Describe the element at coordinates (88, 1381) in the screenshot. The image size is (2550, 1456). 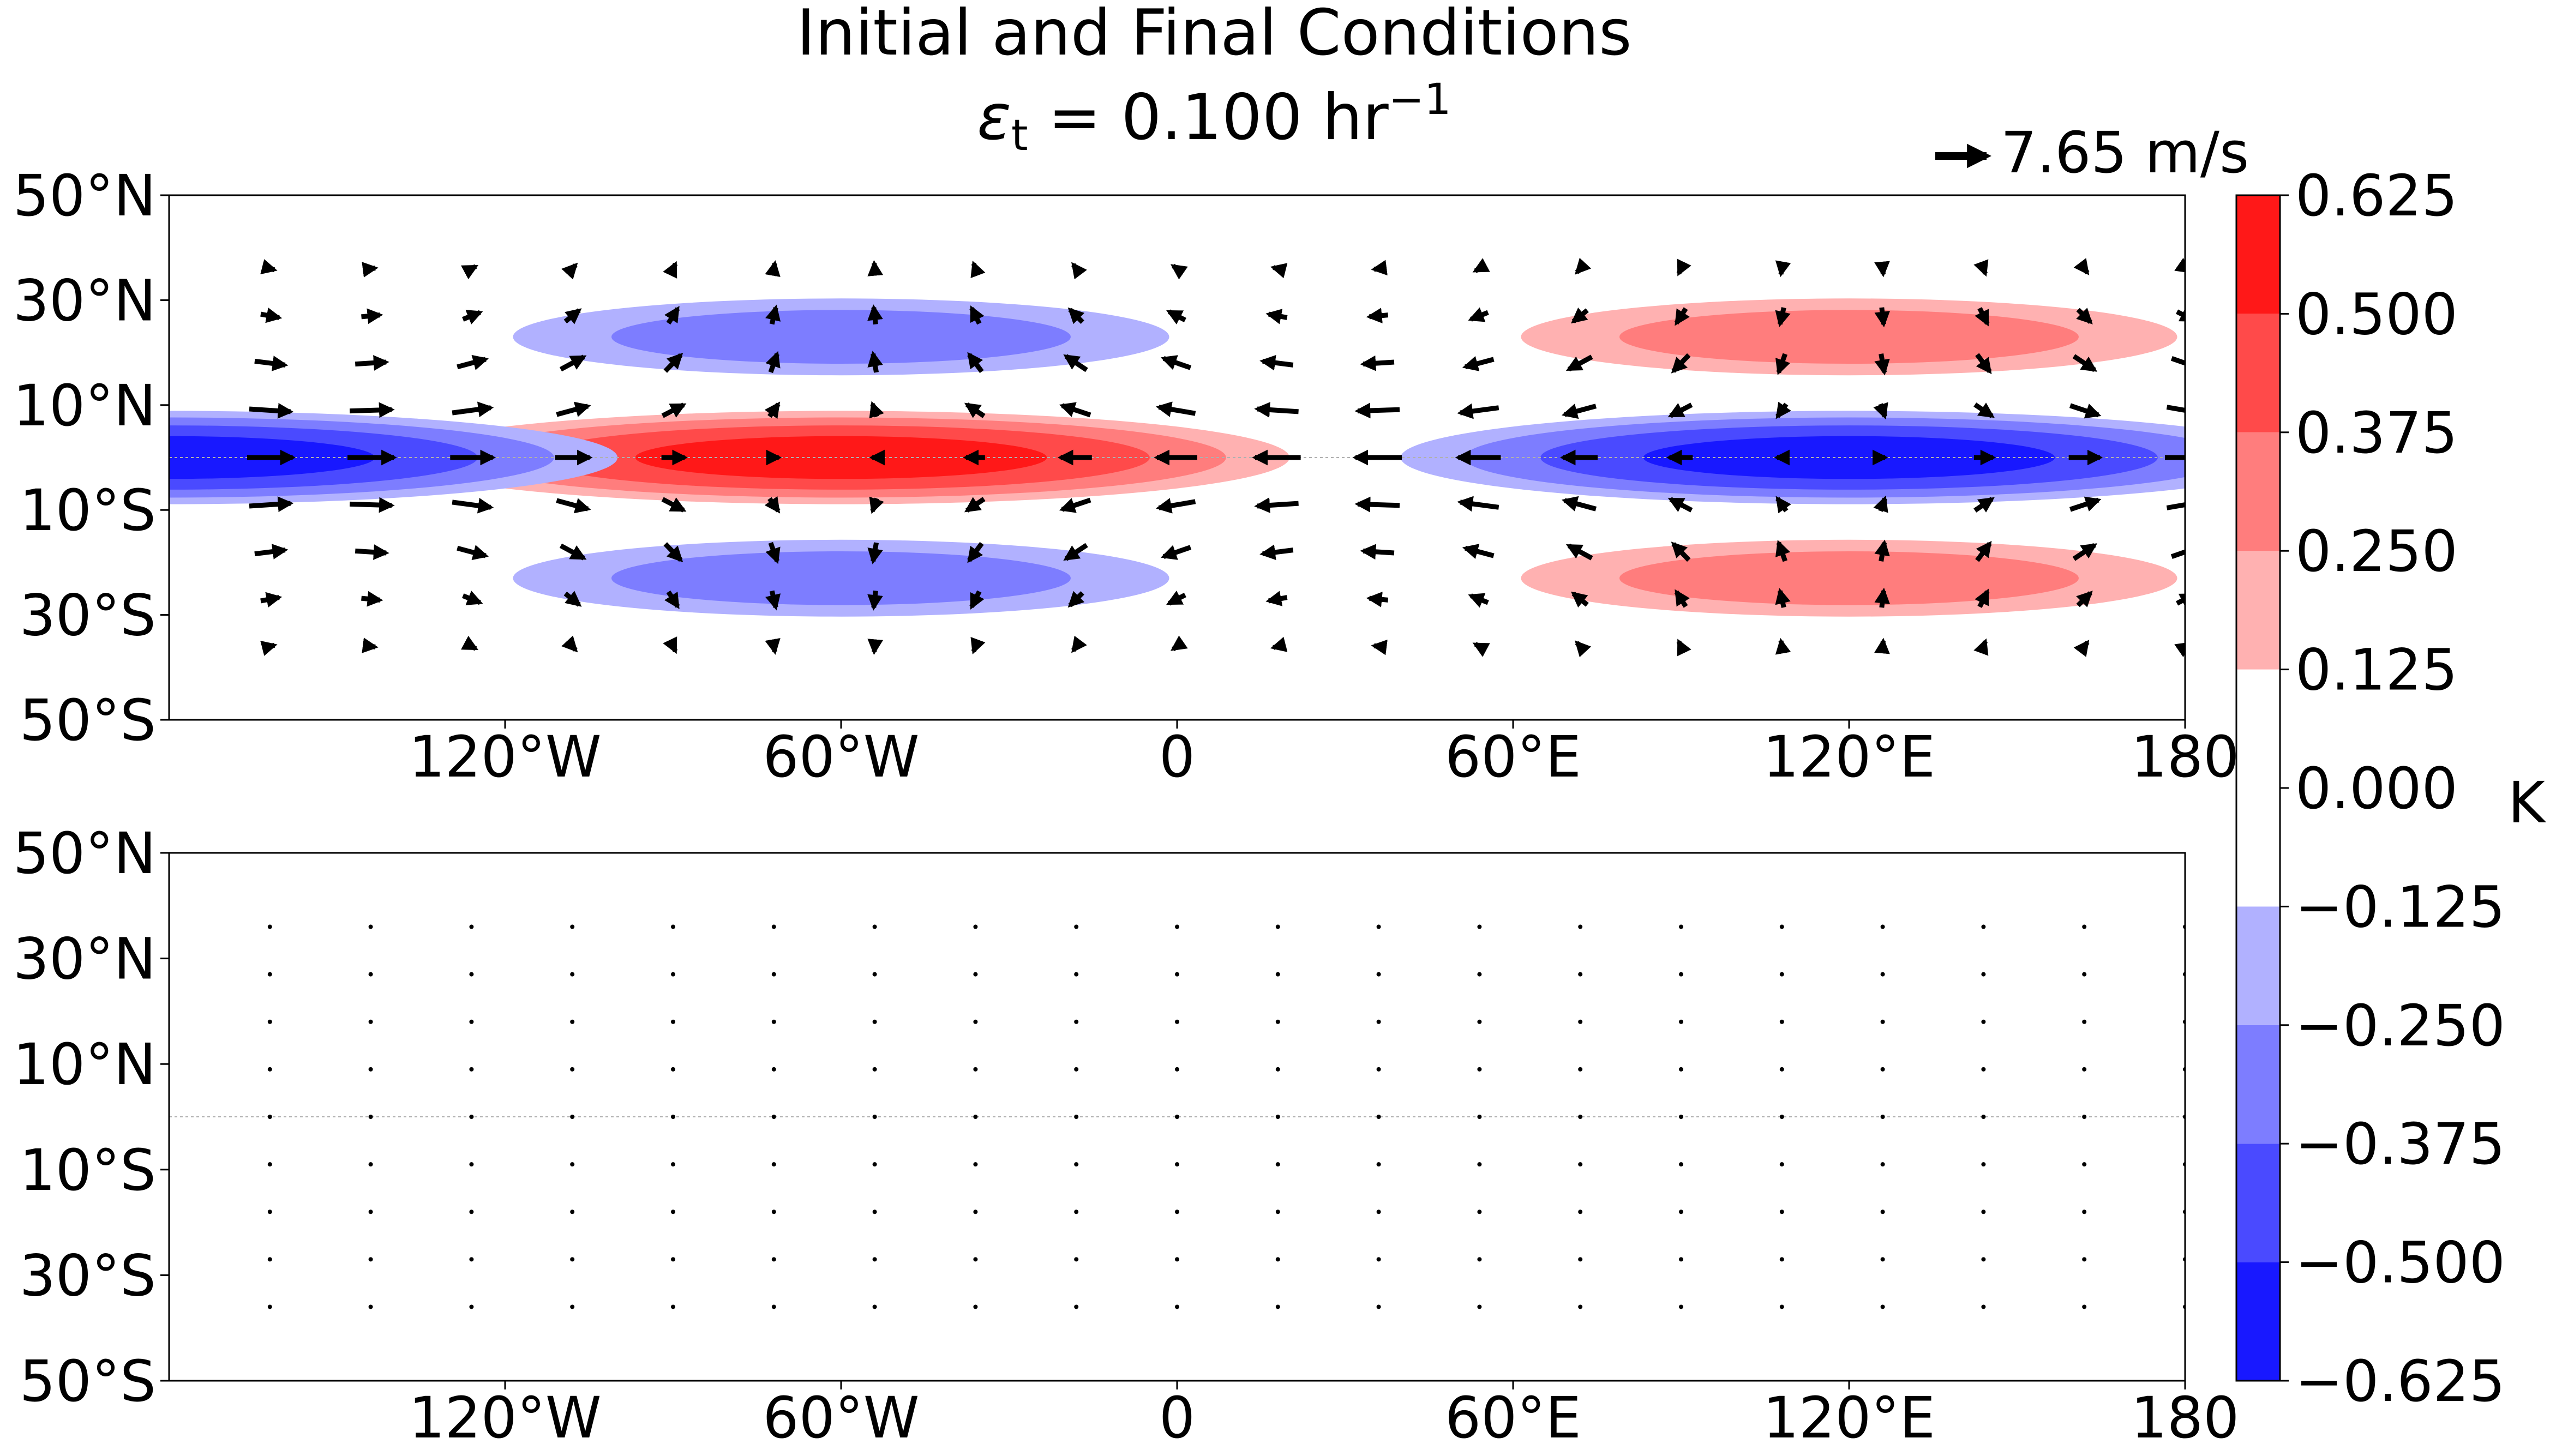
I see `y-tick-label: 50°S` at that location.